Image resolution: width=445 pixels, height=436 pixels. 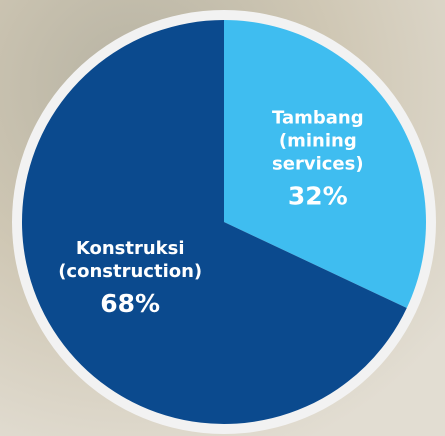 I want to click on slice-label: Konstruksi (construction), so click(x=130, y=260).